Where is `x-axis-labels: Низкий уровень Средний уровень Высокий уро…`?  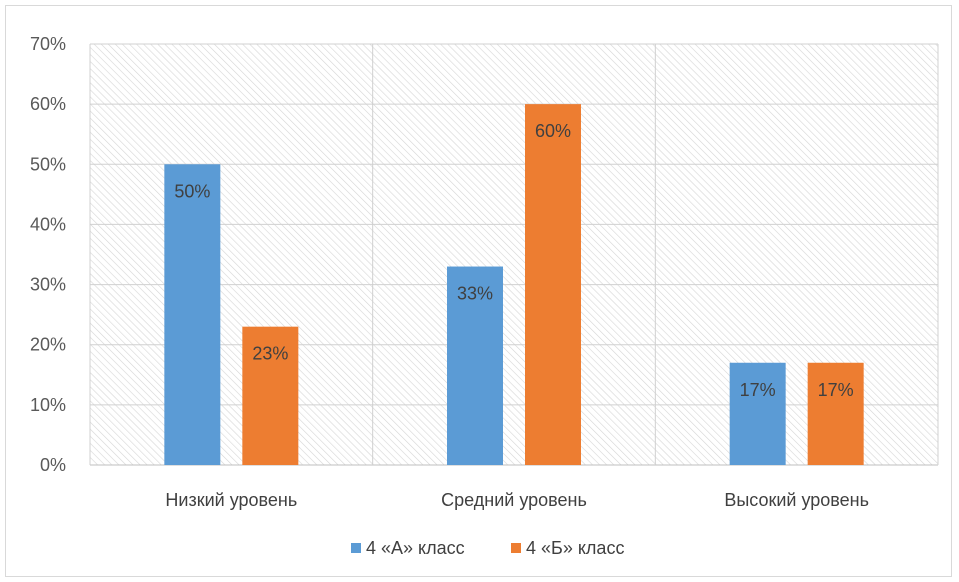 x-axis-labels: Низкий уровень Средний уровень Высокий уро… is located at coordinates (517, 500).